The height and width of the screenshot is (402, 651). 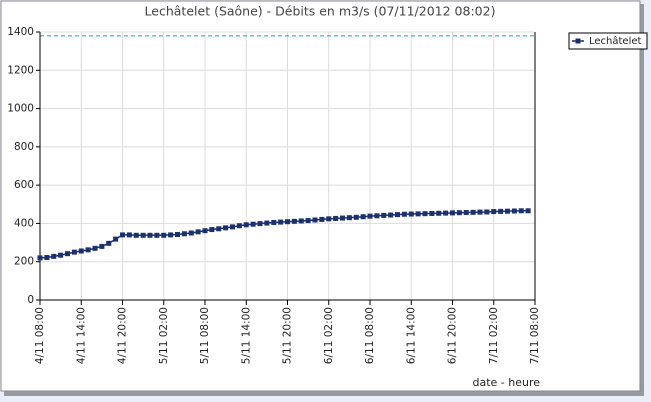 What do you see at coordinates (578, 41) in the screenshot?
I see `legend-marker` at bounding box center [578, 41].